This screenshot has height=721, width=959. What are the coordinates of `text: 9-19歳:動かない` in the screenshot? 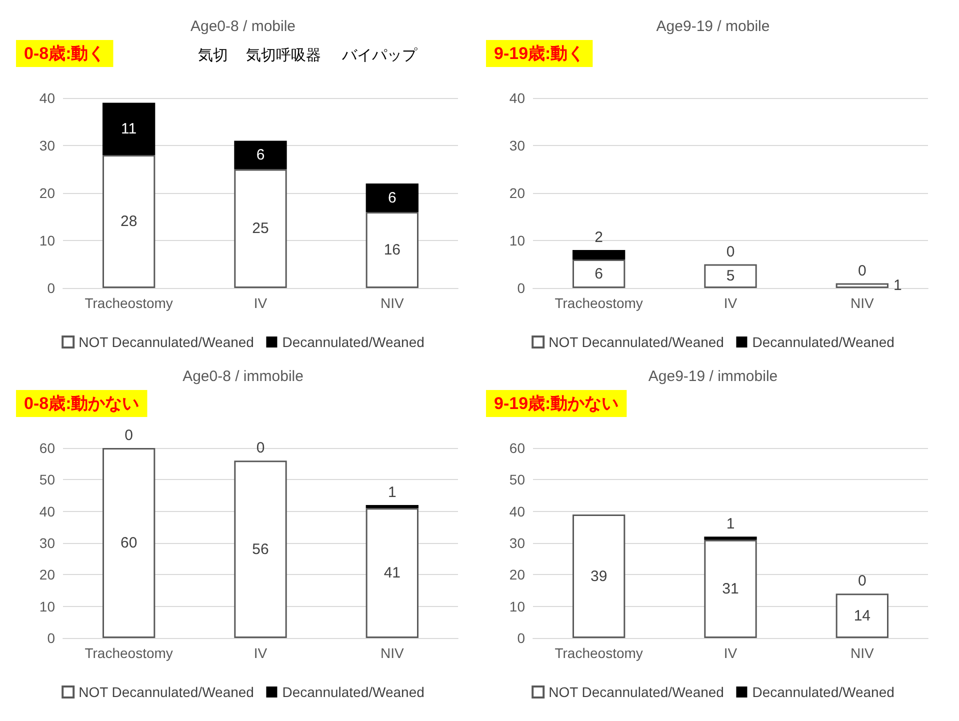 It's located at (556, 403).